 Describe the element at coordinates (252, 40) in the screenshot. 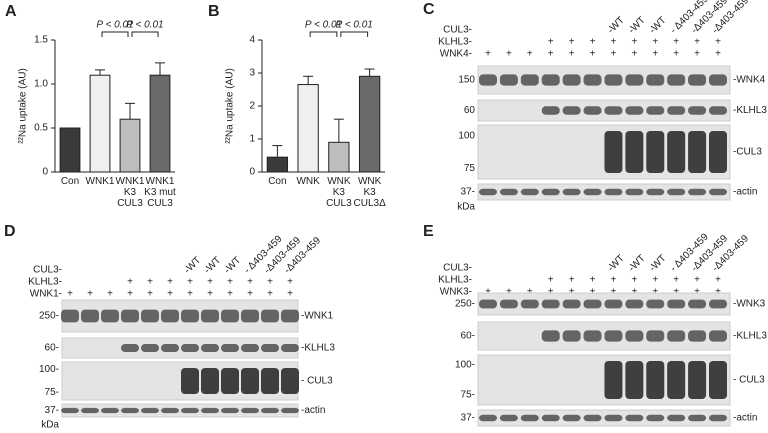

I see `y-tick-label: 4` at that location.